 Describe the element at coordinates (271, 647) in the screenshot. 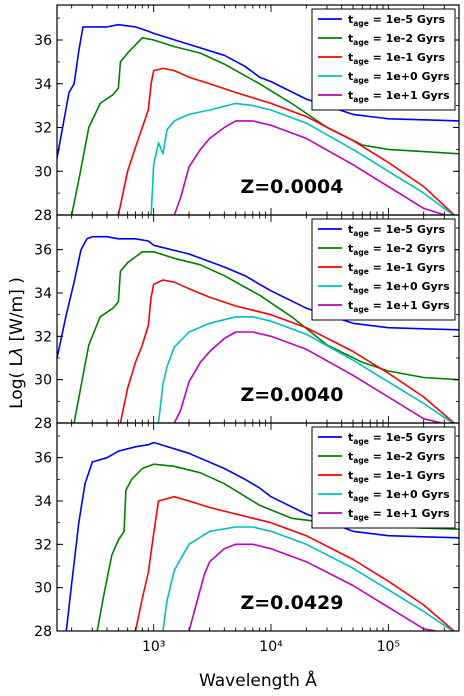

I see `x-tick-label: 10⁴` at that location.